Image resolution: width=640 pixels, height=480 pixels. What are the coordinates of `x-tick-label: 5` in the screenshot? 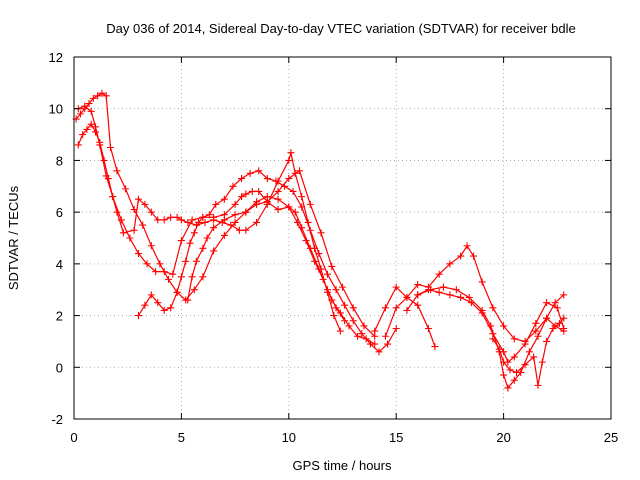 It's located at (181, 437).